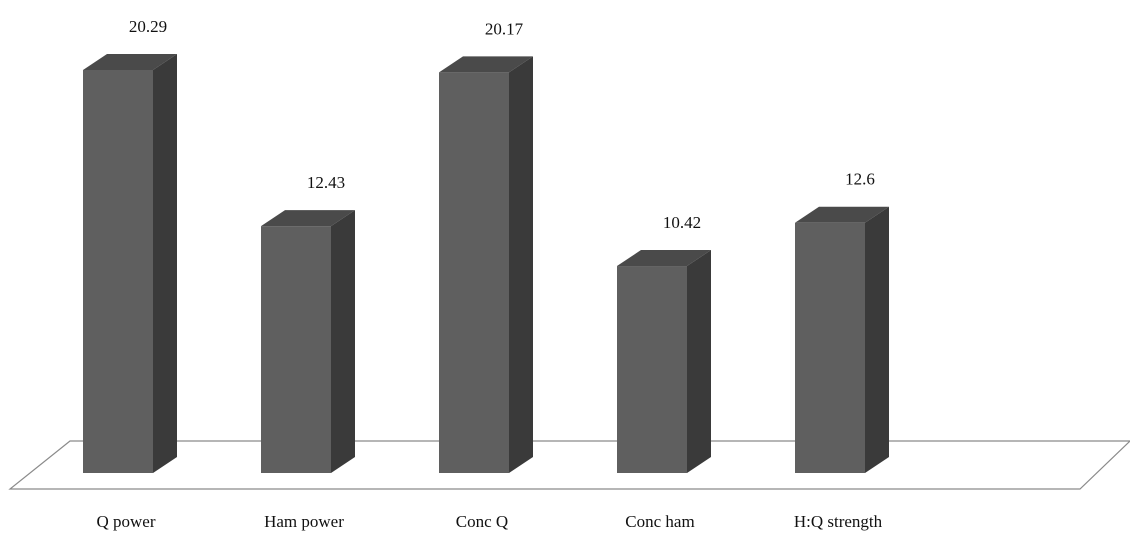 The image size is (1130, 546). What do you see at coordinates (148, 26) in the screenshot?
I see `value-label-1: 20.29` at bounding box center [148, 26].